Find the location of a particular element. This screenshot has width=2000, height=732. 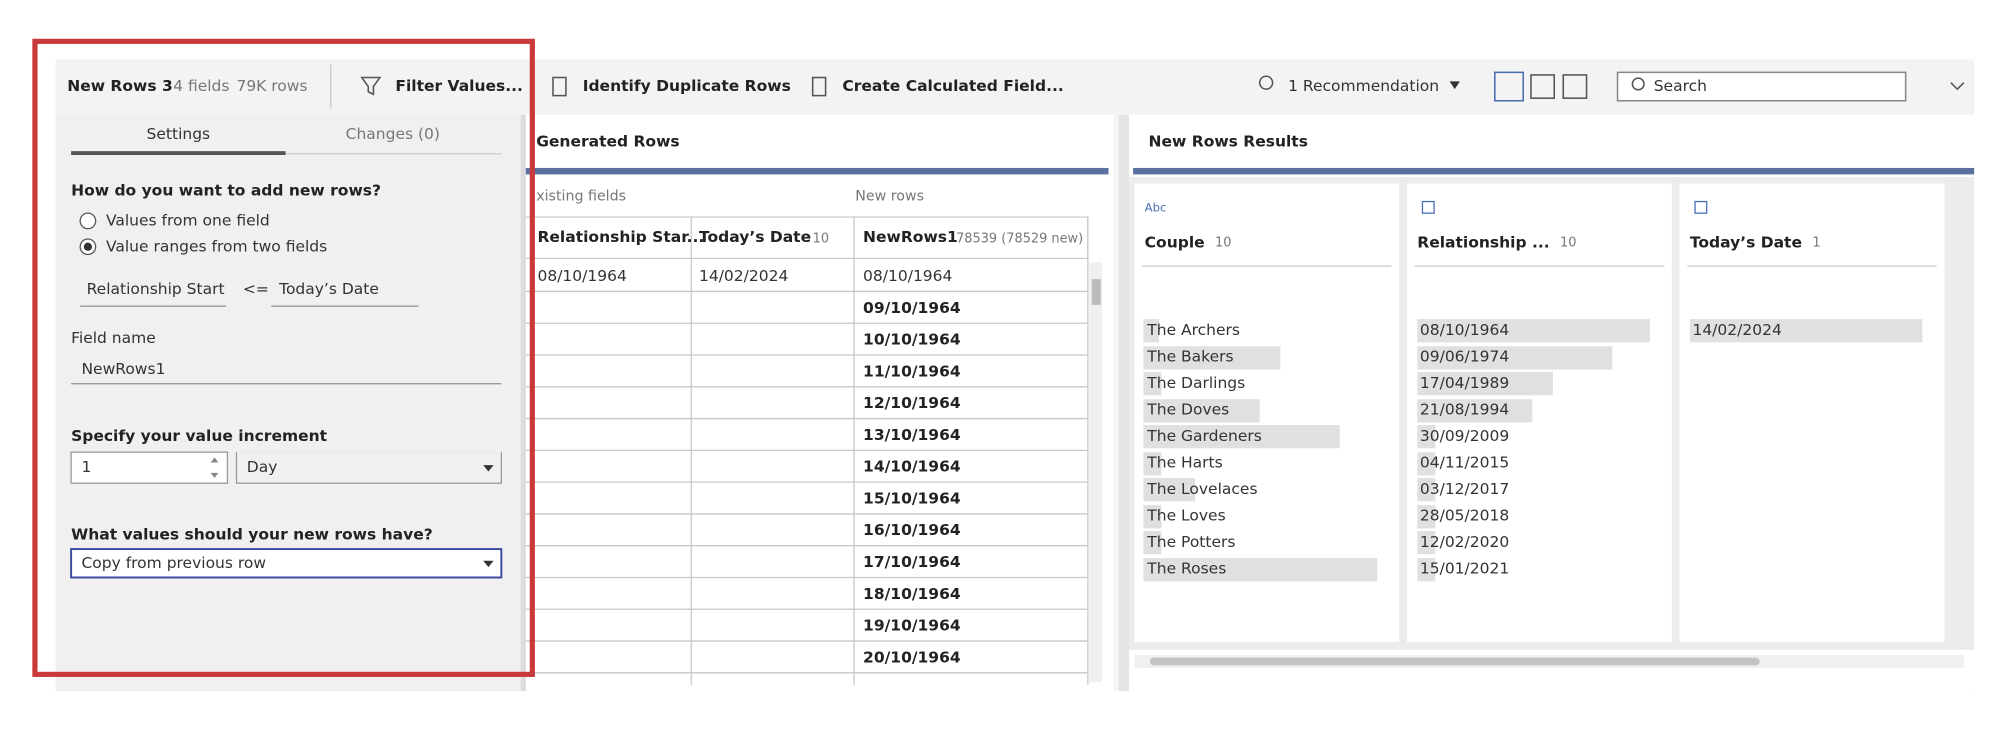

col-header: NewRows1 is located at coordinates (910, 237).